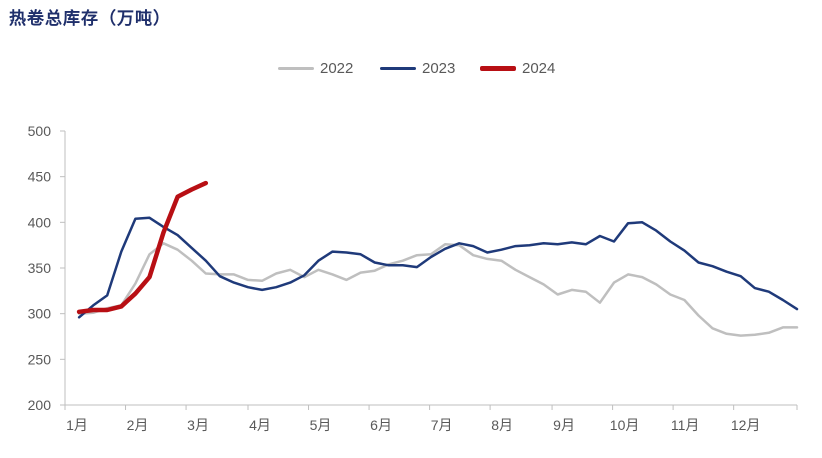 Image resolution: width=822 pixels, height=458 pixels. I want to click on x-tick-label: 8月, so click(502, 425).